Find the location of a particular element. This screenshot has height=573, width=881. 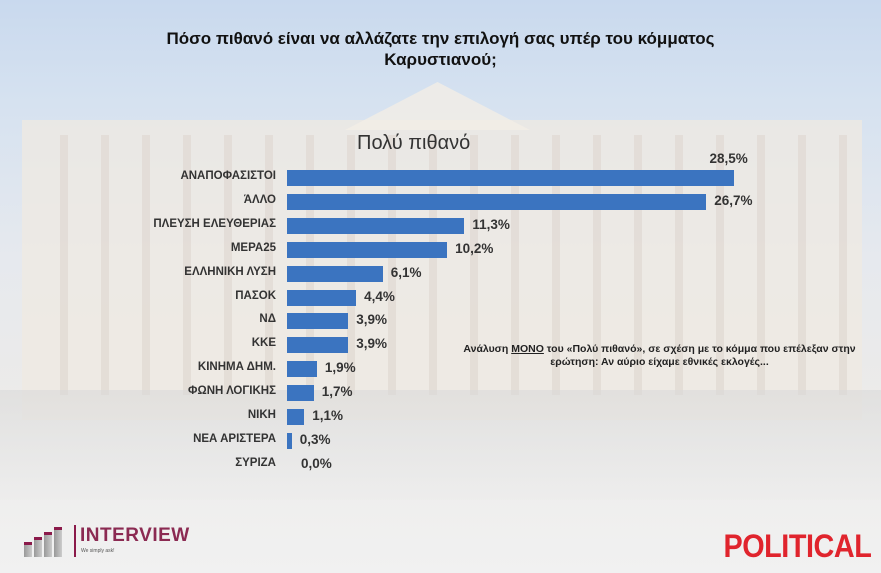

value-label: 10,2% is located at coordinates (474, 248).